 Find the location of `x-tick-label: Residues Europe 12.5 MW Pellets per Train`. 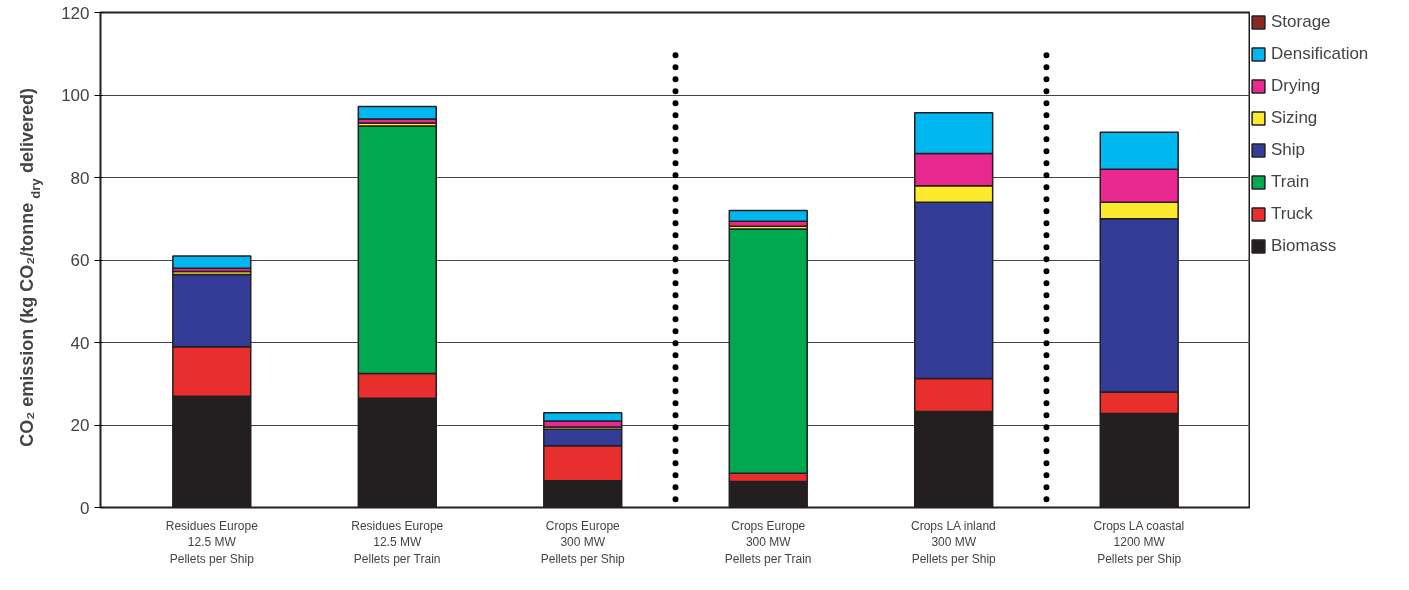

x-tick-label: Residues Europe 12.5 MW Pellets per Train is located at coordinates (397, 542).